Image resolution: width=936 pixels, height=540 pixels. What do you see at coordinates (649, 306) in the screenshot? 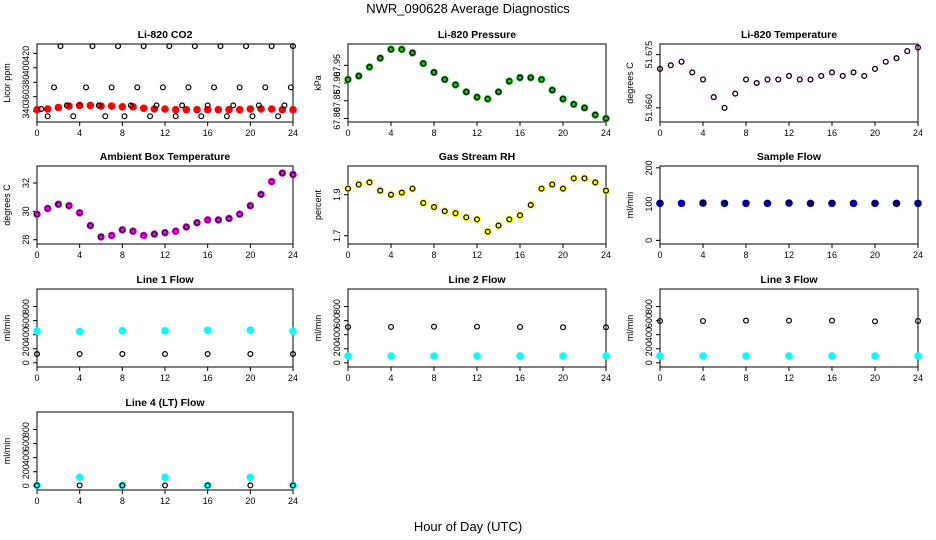
I see `y-tick-label: 800` at bounding box center [649, 306].